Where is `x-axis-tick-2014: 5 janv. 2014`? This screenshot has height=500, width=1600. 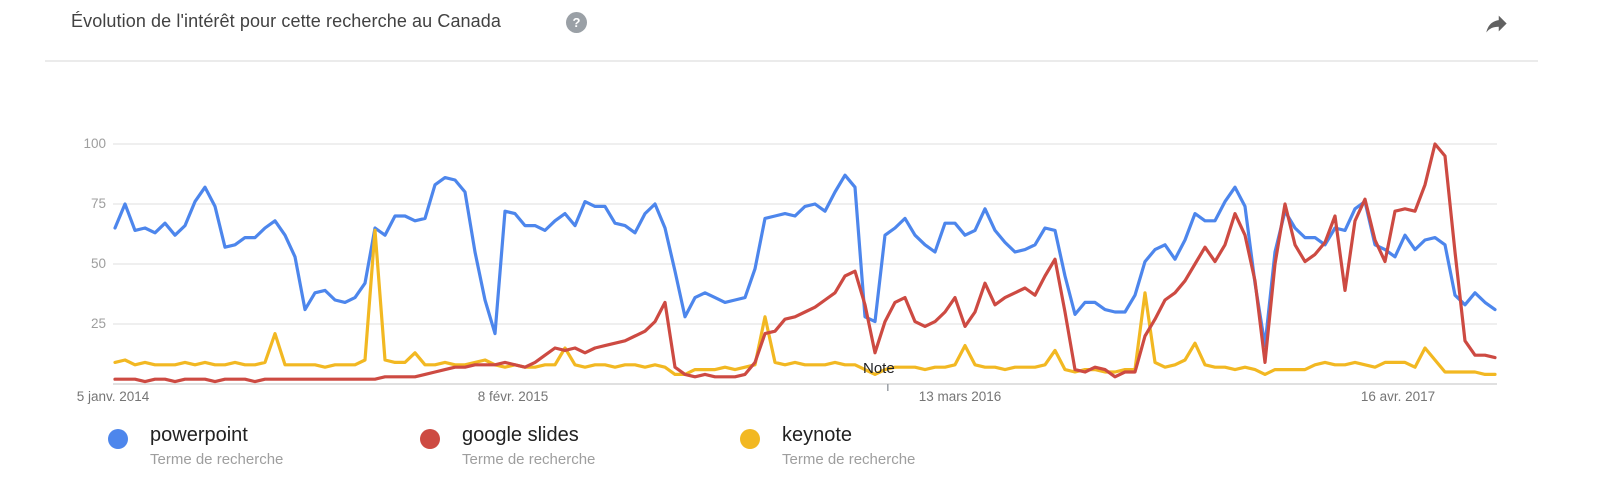
x-axis-tick-2014: 5 janv. 2014 is located at coordinates (113, 396).